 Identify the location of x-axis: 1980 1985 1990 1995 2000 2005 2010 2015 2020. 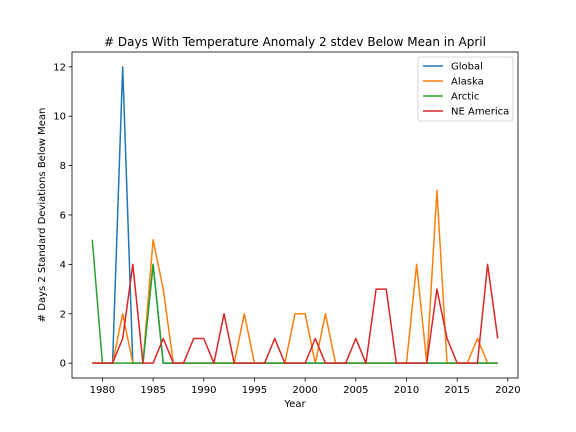
(305, 387).